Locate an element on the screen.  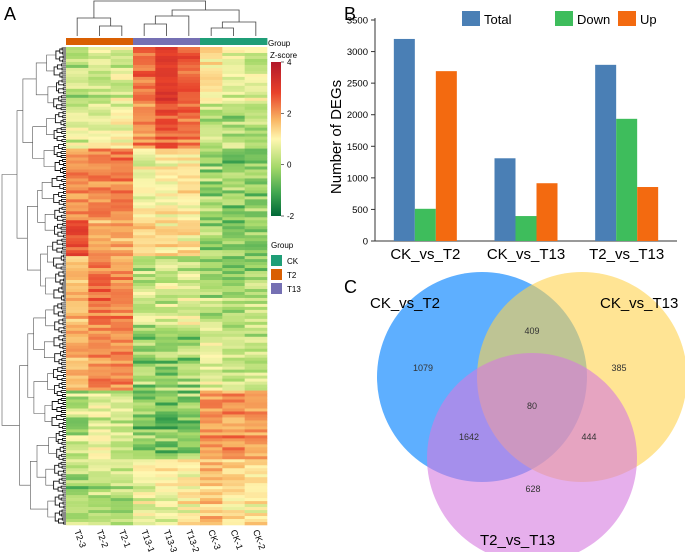
bar-legend-swatch is located at coordinates (471, 18).